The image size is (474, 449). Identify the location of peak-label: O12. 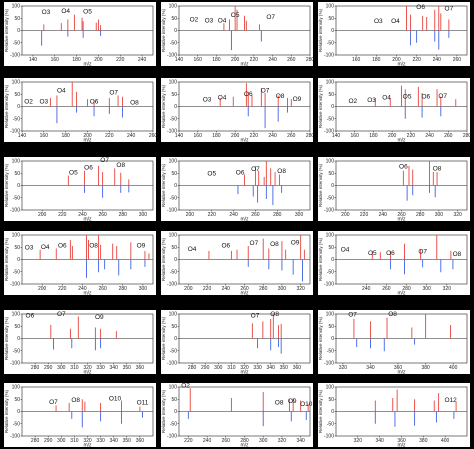
(450, 400).